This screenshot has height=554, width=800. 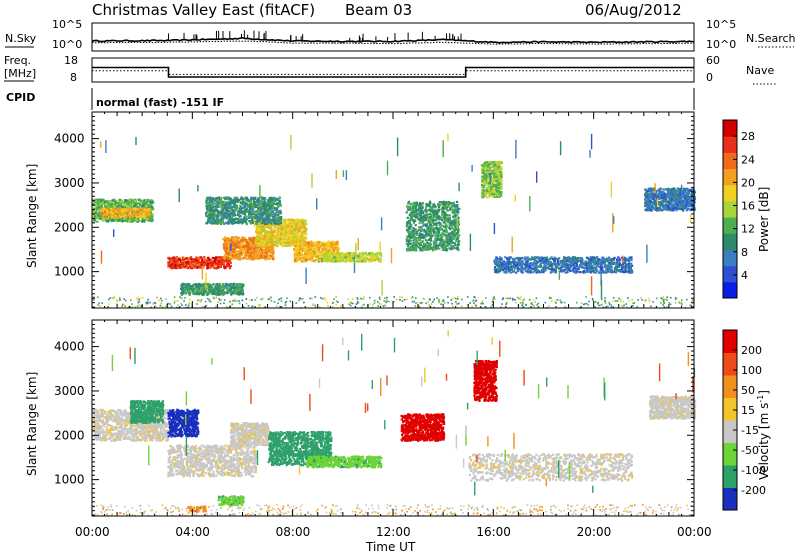 I want to click on nsearch-label: N.Search, so click(x=771, y=38).